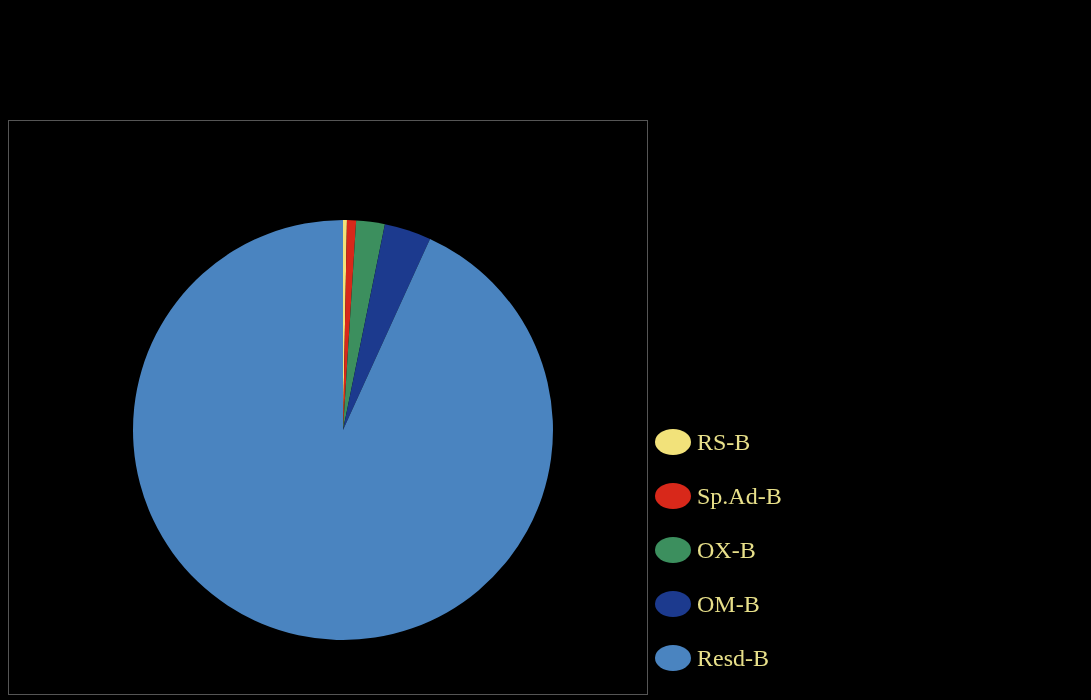  I want to click on legend-label: Sp.Ad-B, so click(739, 496).